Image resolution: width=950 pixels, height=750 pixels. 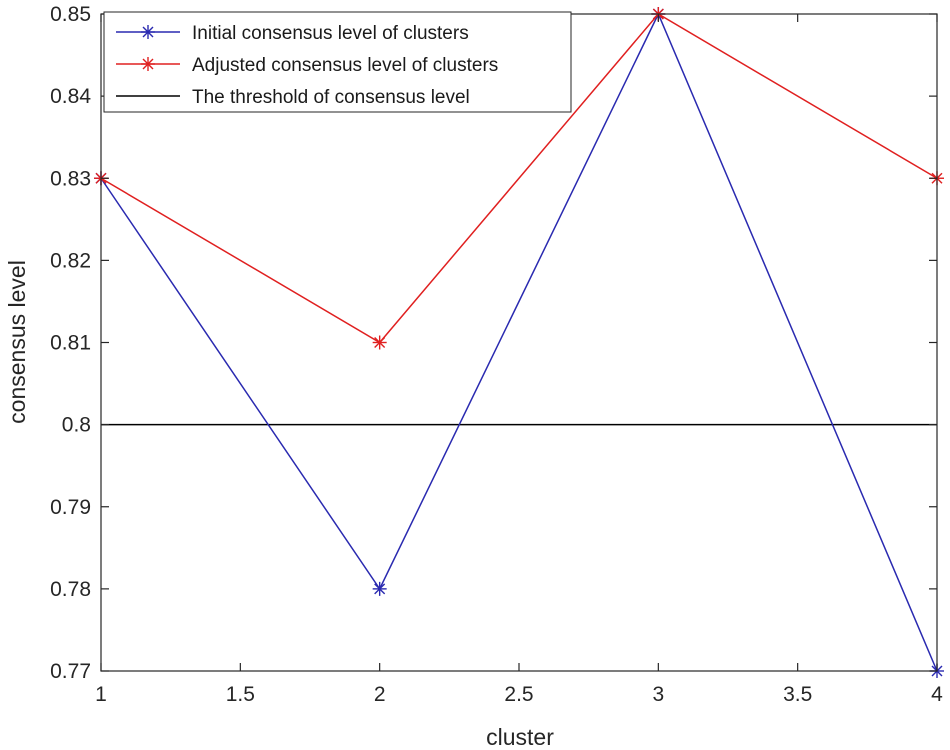 I want to click on y-tick-label: 0.8, so click(x=76, y=425).